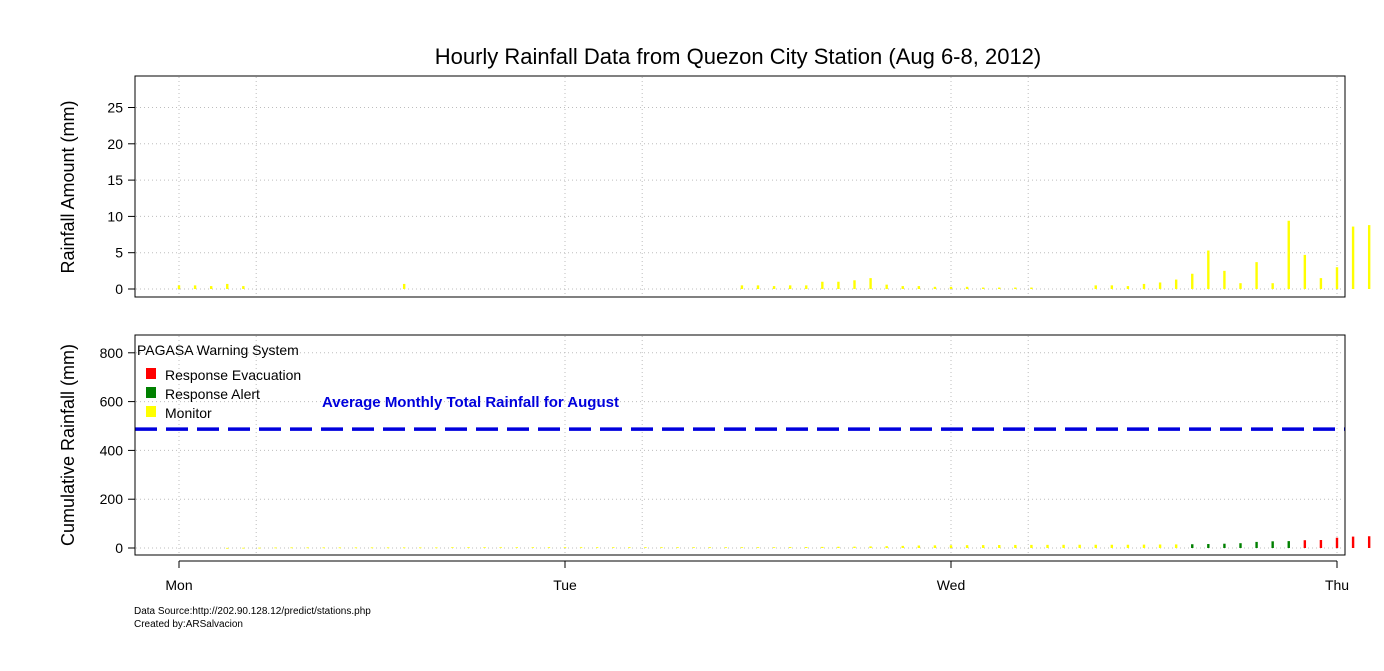 The width and height of the screenshot is (1384, 671). What do you see at coordinates (119, 289) in the screenshot?
I see `y-tick-label: 0` at bounding box center [119, 289].